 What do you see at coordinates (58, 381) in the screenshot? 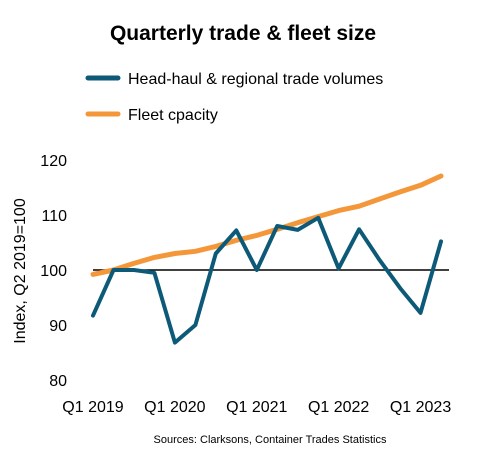
I see `y-tick-label: 80` at bounding box center [58, 381].